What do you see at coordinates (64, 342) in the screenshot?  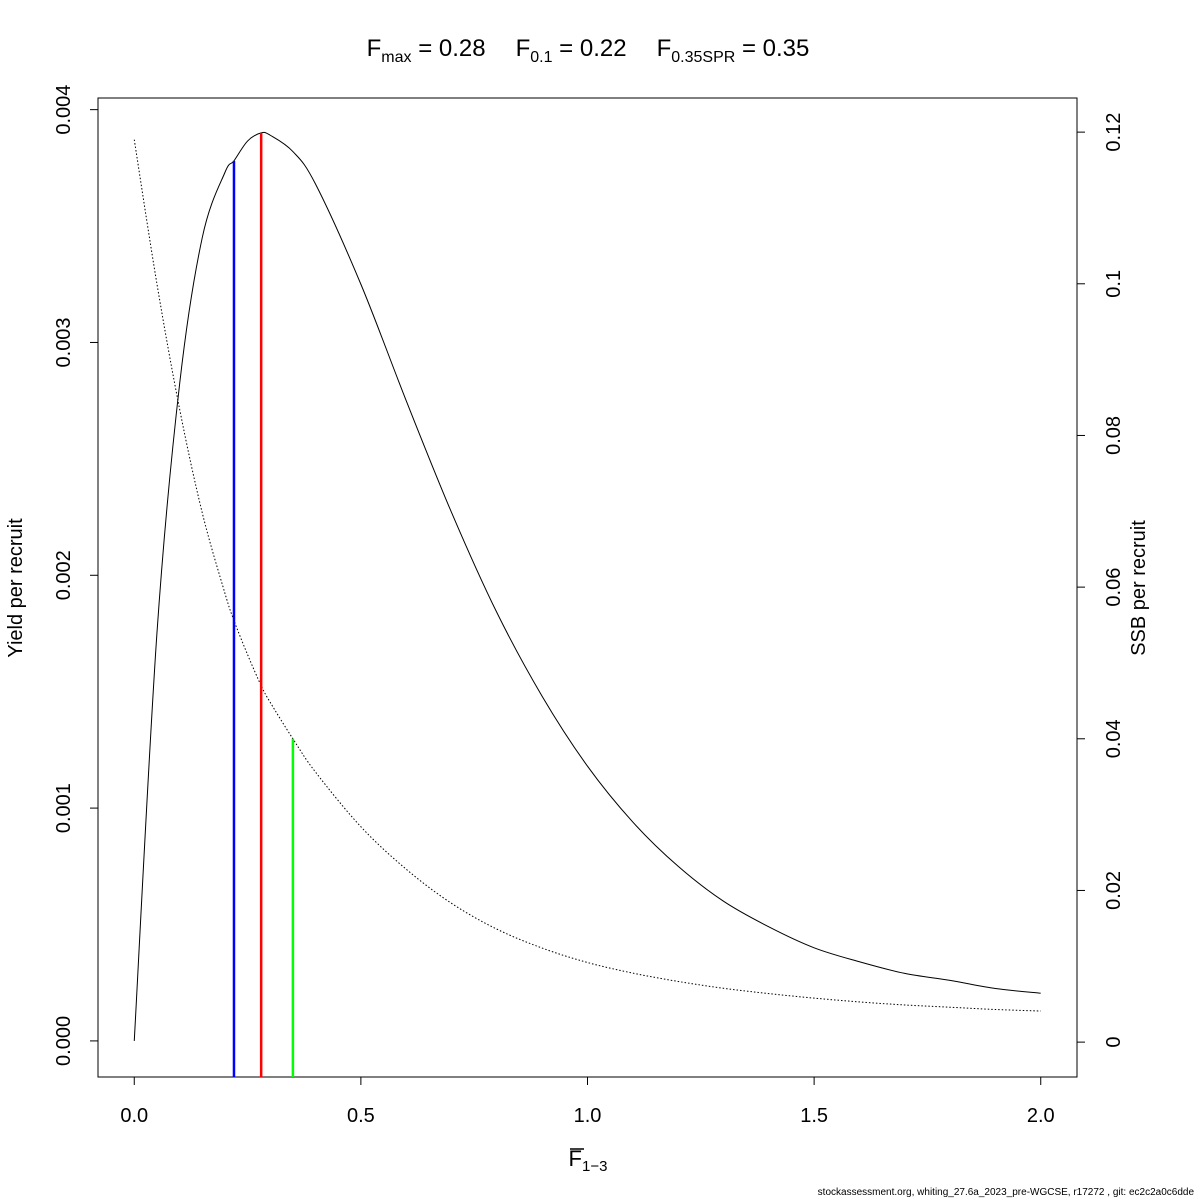 I see `y-left-tick-label: 0.003` at bounding box center [64, 342].